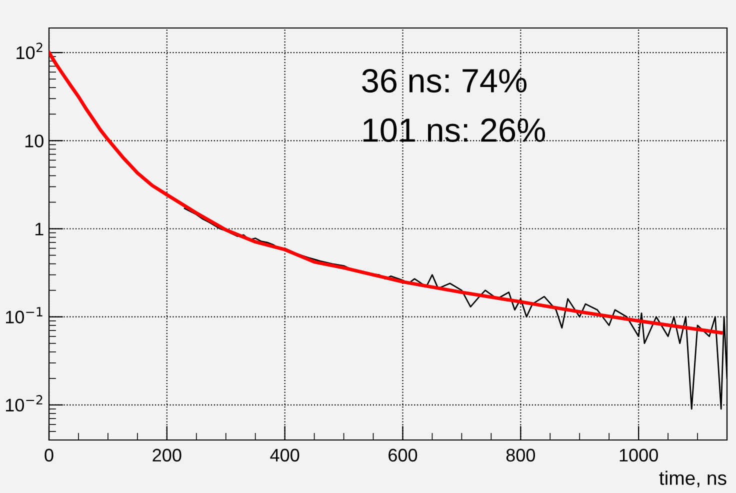 Image resolution: width=736 pixels, height=493 pixels. I want to click on y-tick-label: 10$^{2}$, so click(29, 51).